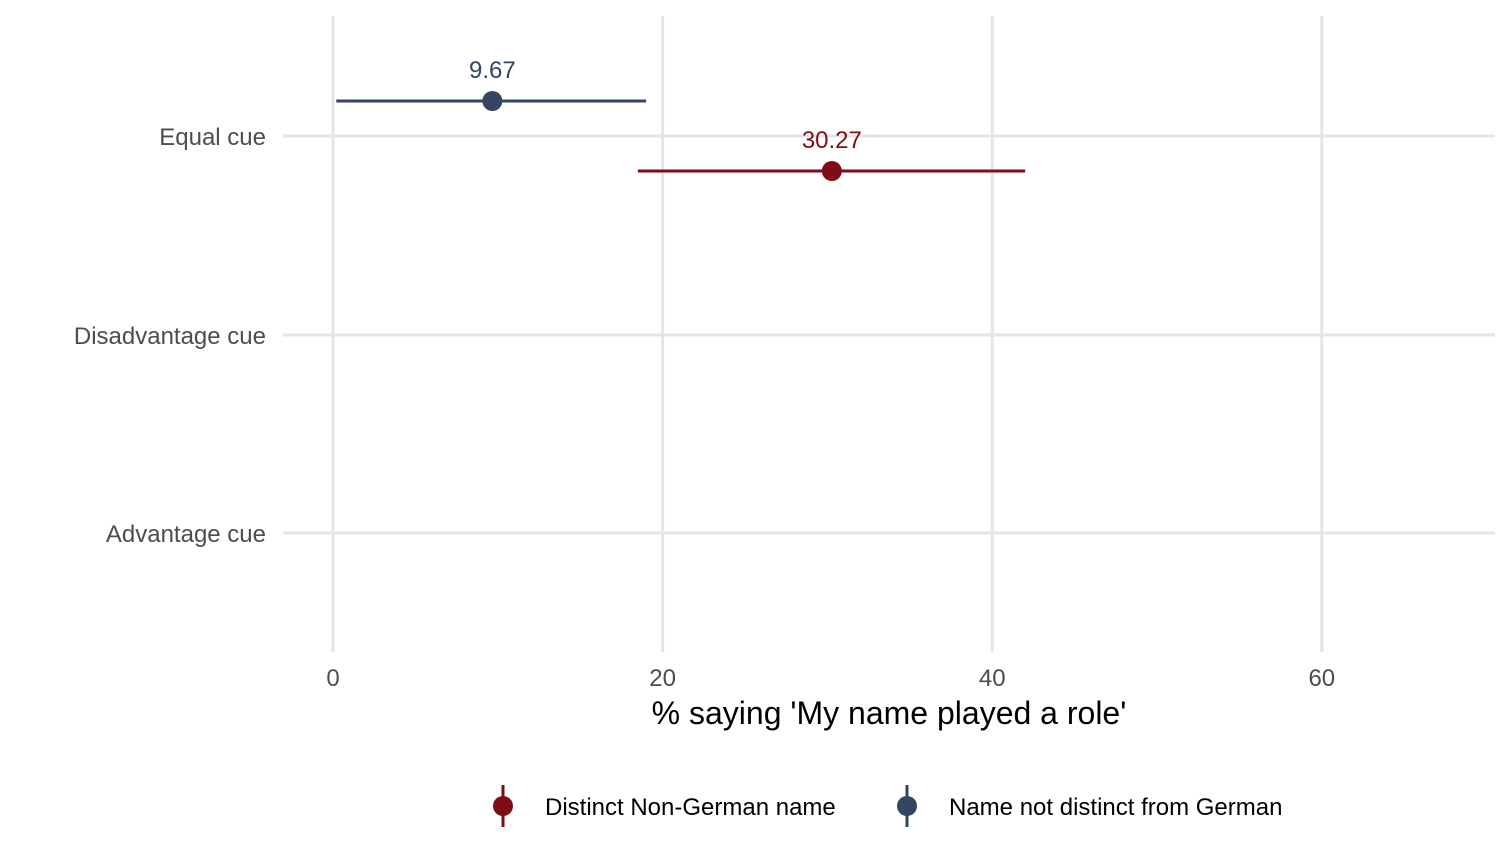 The image size is (1512, 864). What do you see at coordinates (830, 678) in the screenshot?
I see `x-axis-tick-labels: 0 20 40 60` at bounding box center [830, 678].